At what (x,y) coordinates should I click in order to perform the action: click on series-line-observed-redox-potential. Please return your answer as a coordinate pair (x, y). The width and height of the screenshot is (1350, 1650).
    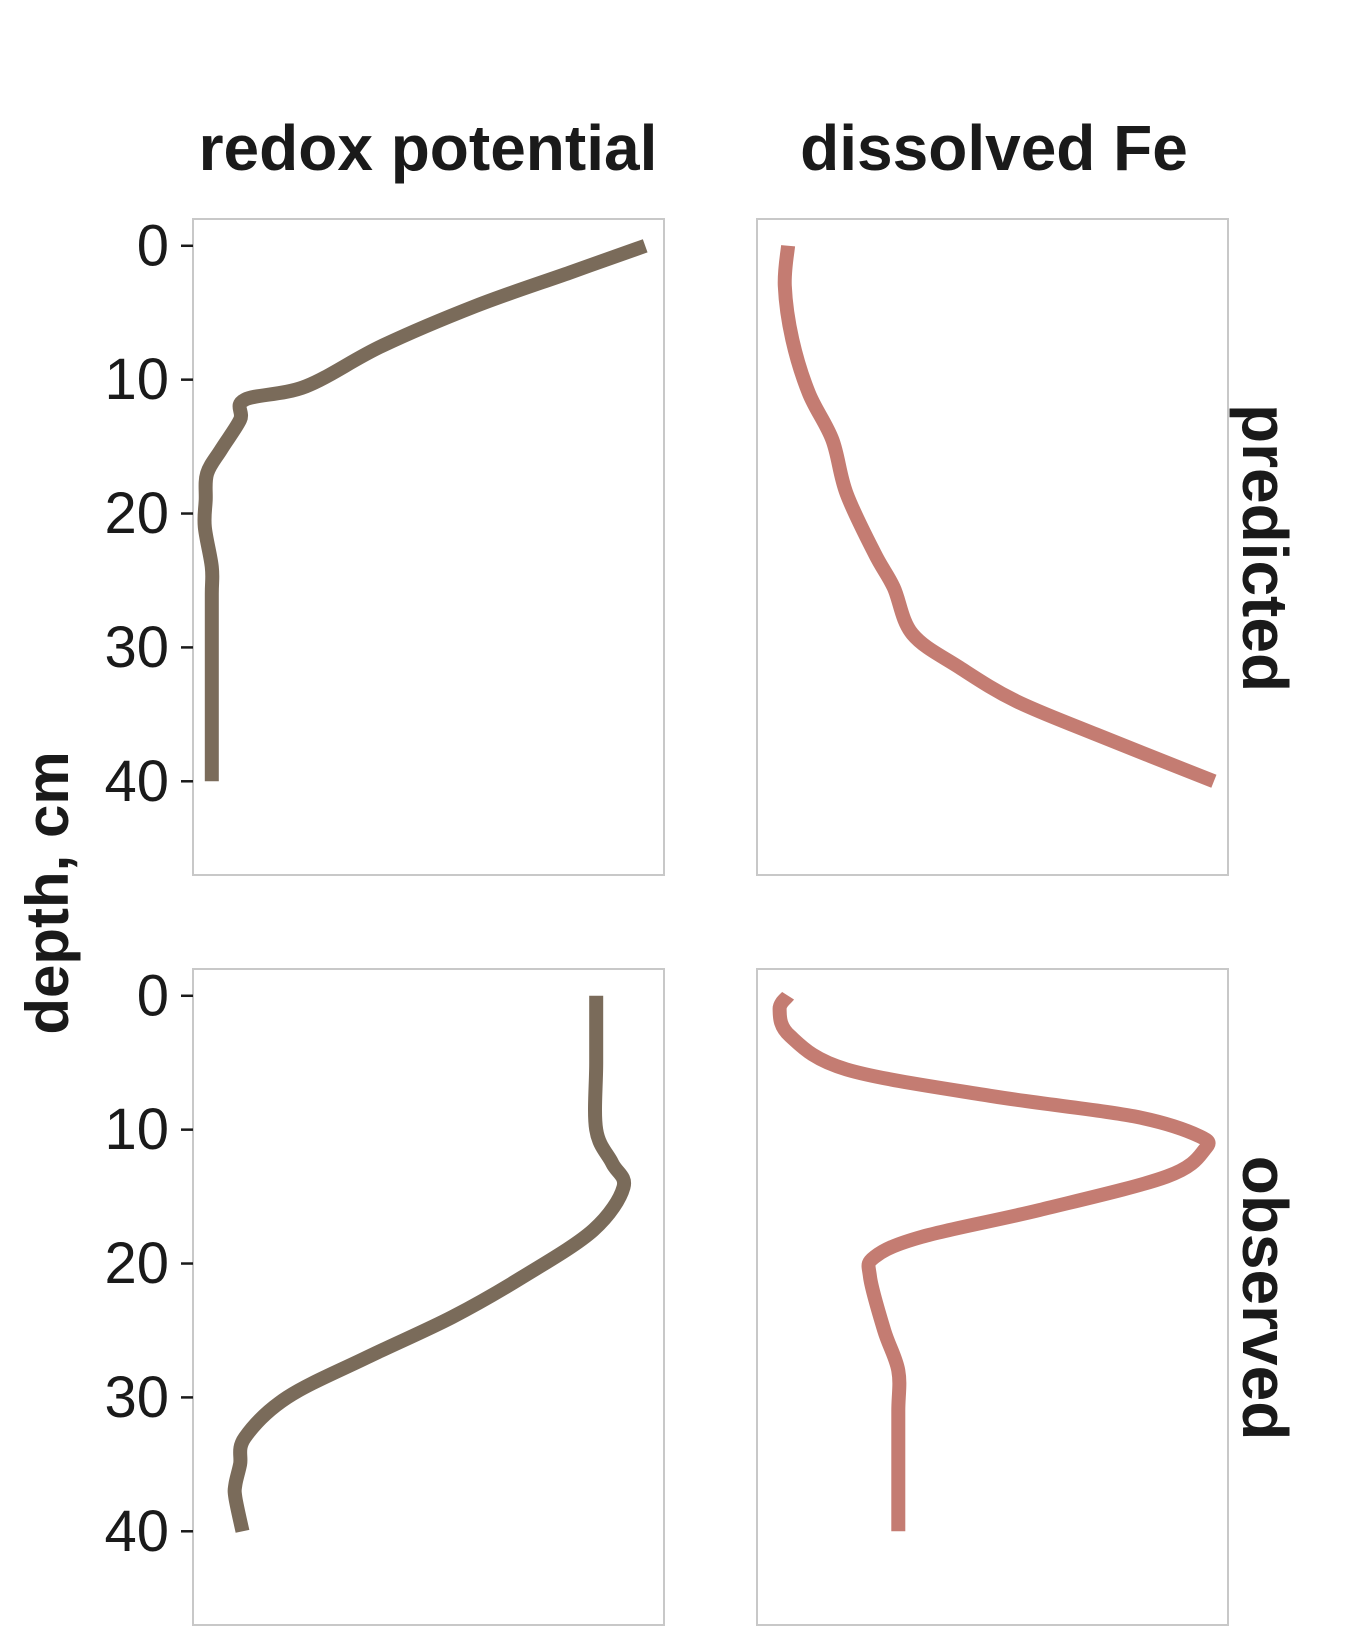
    Looking at the image, I should click on (429, 1264).